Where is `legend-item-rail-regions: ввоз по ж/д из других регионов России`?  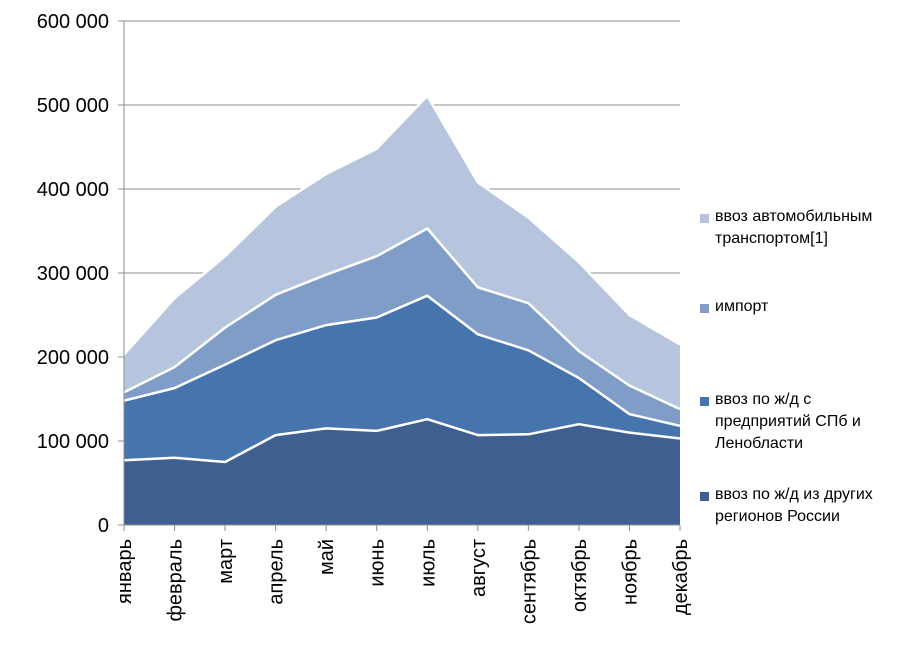
legend-item-rail-regions: ввоз по ж/д из других регионов России is located at coordinates (786, 507).